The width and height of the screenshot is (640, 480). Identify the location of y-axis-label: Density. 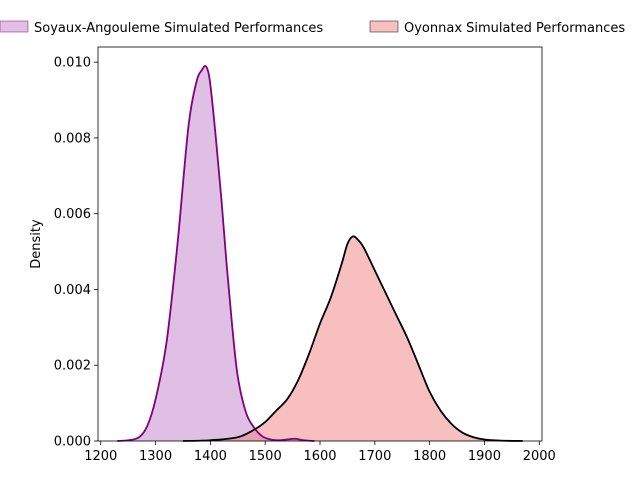
(36, 244).